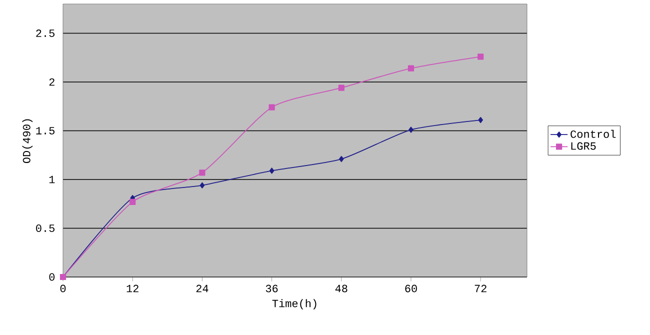 This screenshot has height=335, width=650. I want to click on y-tick-label: 1.5, so click(45, 130).